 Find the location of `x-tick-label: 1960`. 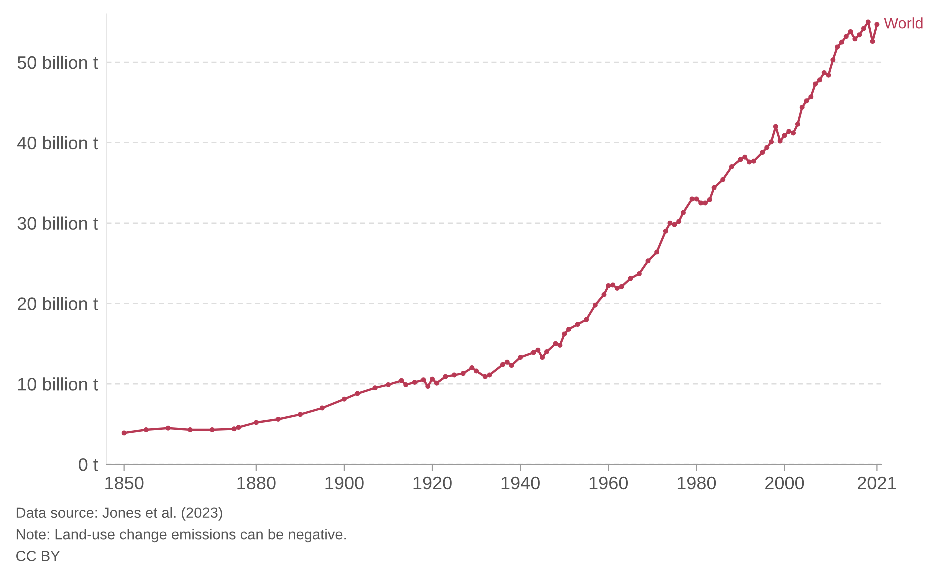

x-tick-label: 1960 is located at coordinates (609, 483).